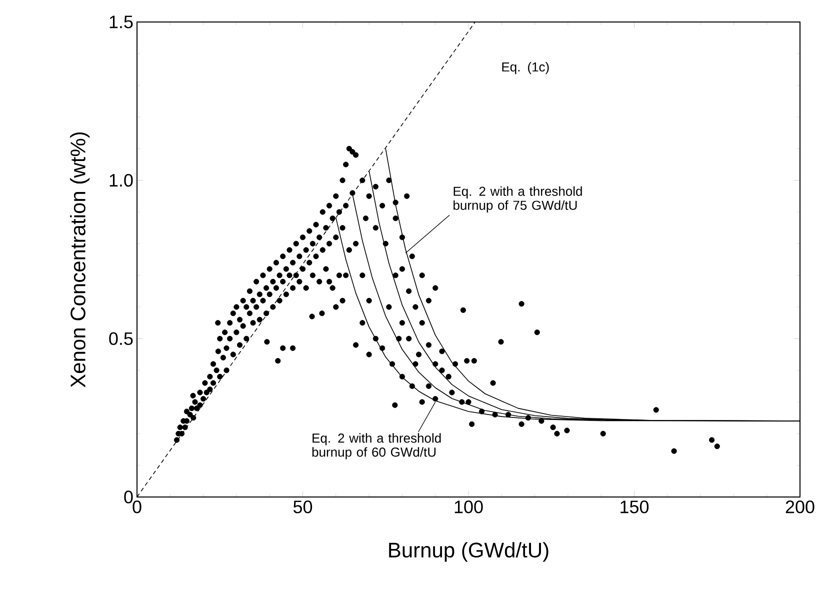  What do you see at coordinates (525, 68) in the screenshot?
I see `annotation: Eq. (1c)` at bounding box center [525, 68].